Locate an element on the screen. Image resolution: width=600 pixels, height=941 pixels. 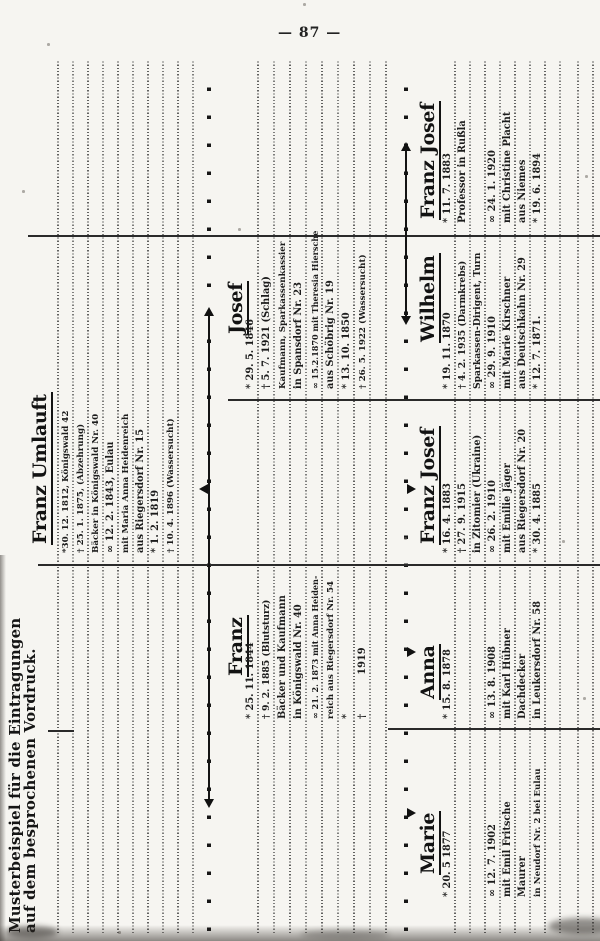
person-entry: * 20. 5 1877 is located at coordinates (447, 863).